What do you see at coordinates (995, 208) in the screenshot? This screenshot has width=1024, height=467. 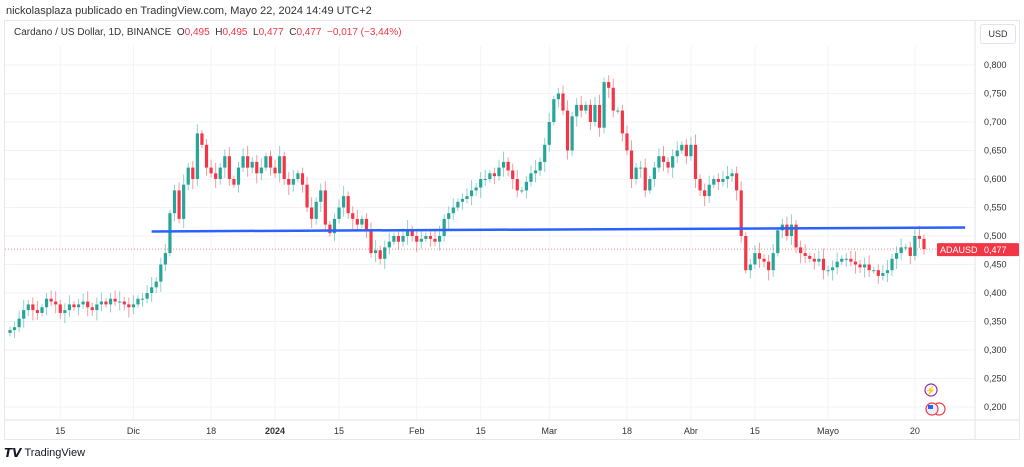 I see `y-tick-label: 0,550` at bounding box center [995, 208].